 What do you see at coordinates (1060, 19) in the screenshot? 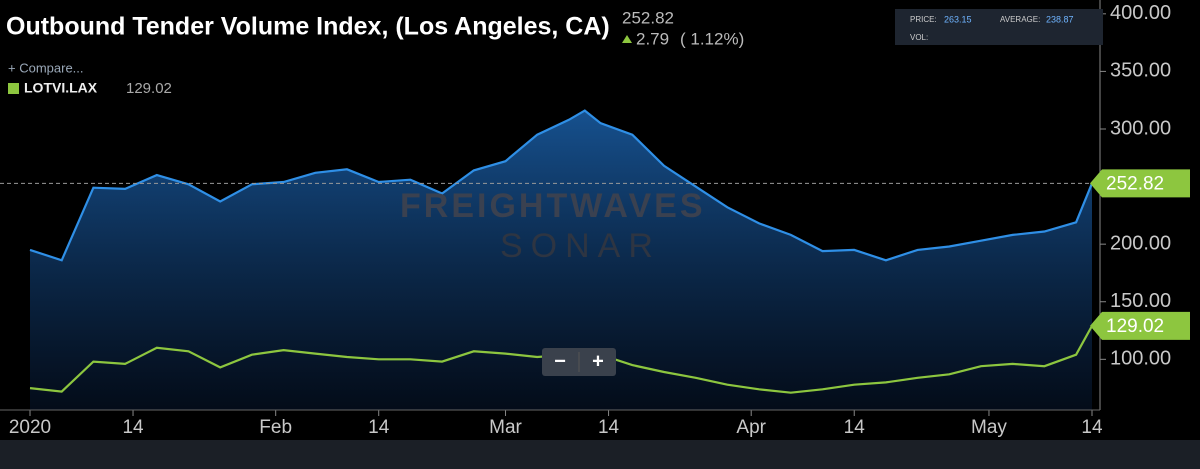
I see `info-value: 238.87` at bounding box center [1060, 19].